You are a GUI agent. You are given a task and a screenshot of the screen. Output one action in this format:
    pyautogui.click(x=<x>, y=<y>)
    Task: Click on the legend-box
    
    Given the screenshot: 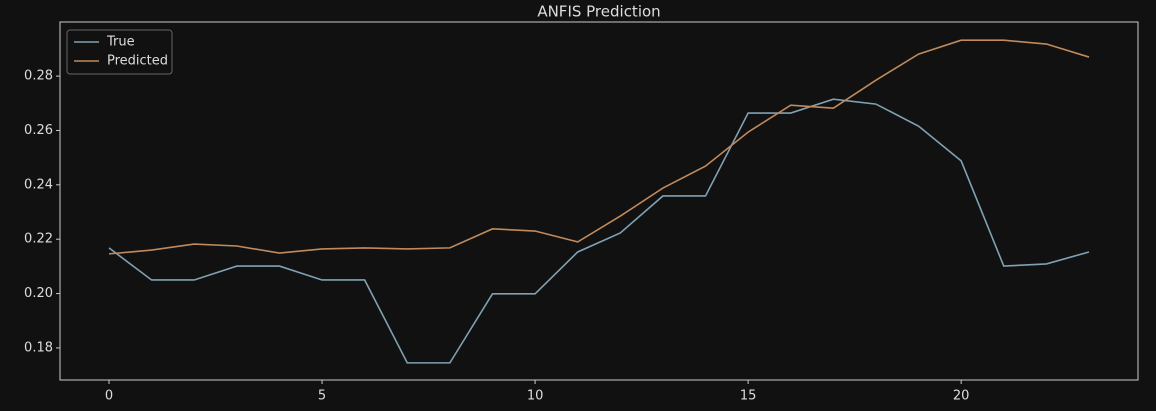 What is the action you would take?
    pyautogui.click(x=119, y=52)
    